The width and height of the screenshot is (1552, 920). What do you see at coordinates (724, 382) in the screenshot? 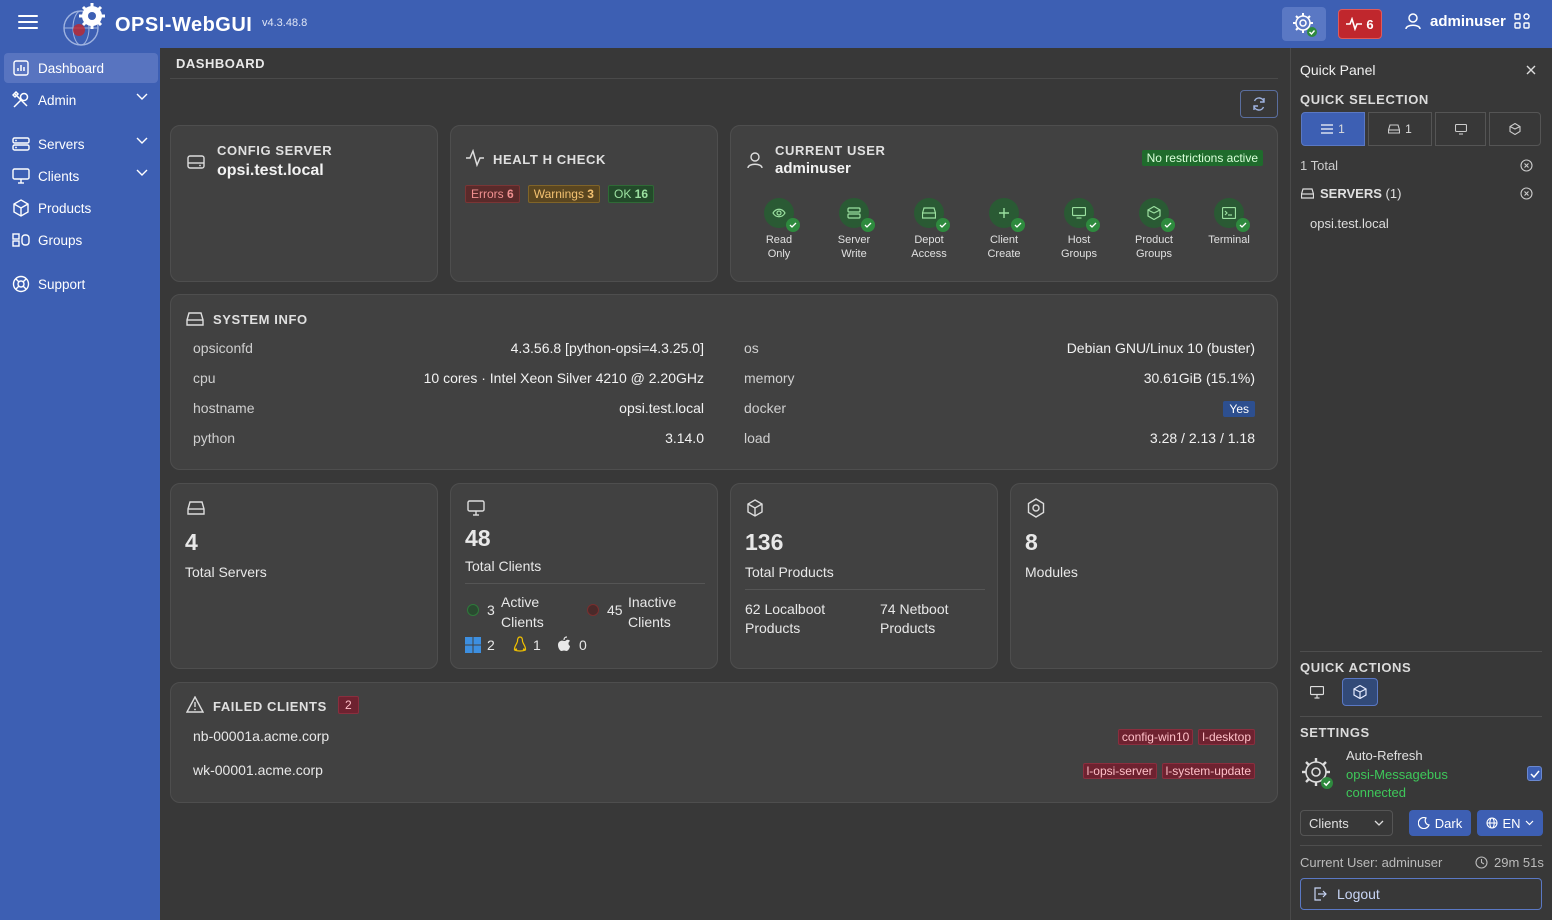
I see `system-info-card: SYSTEM INFO` at bounding box center [724, 382].